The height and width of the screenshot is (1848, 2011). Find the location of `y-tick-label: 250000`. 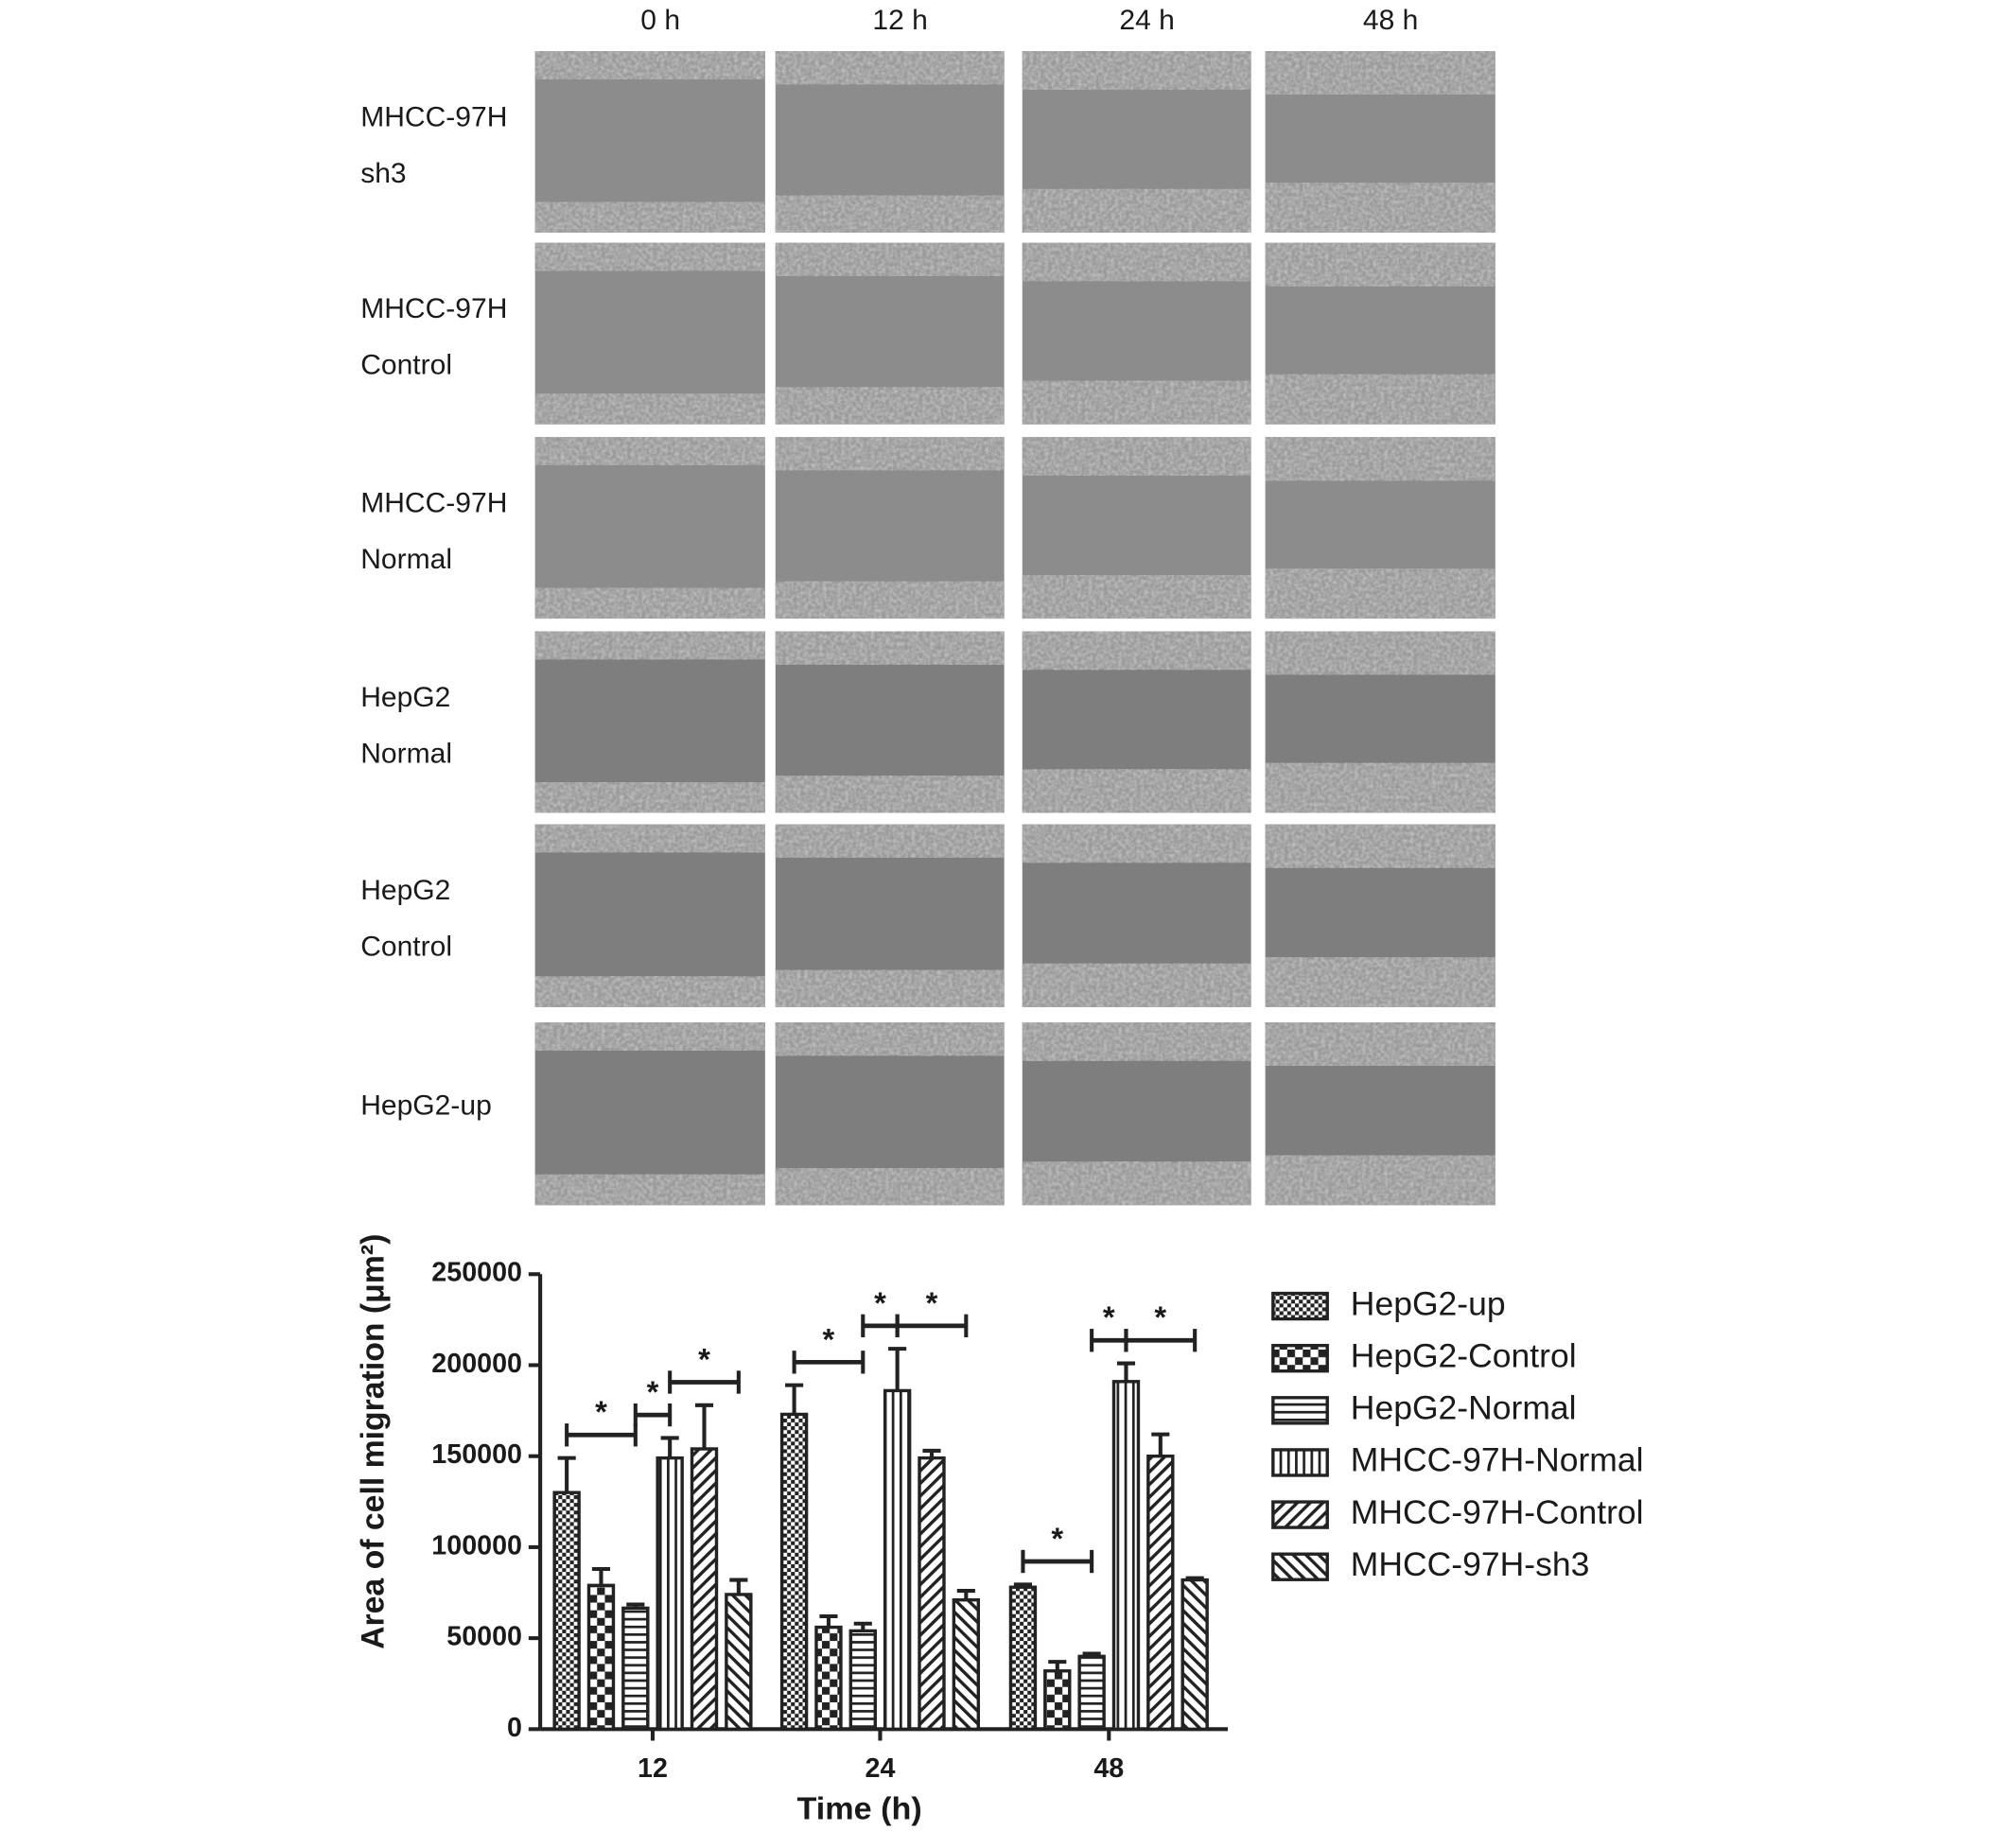

y-tick-label: 250000 is located at coordinates (476, 1273).